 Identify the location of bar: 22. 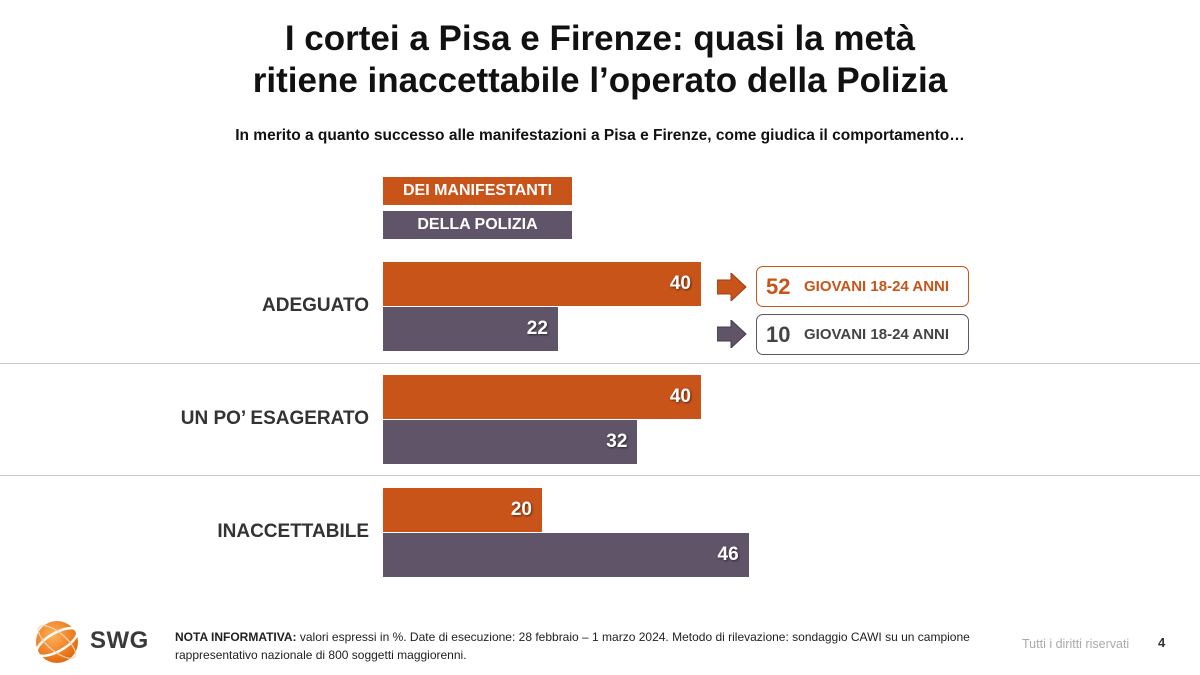
(470, 329).